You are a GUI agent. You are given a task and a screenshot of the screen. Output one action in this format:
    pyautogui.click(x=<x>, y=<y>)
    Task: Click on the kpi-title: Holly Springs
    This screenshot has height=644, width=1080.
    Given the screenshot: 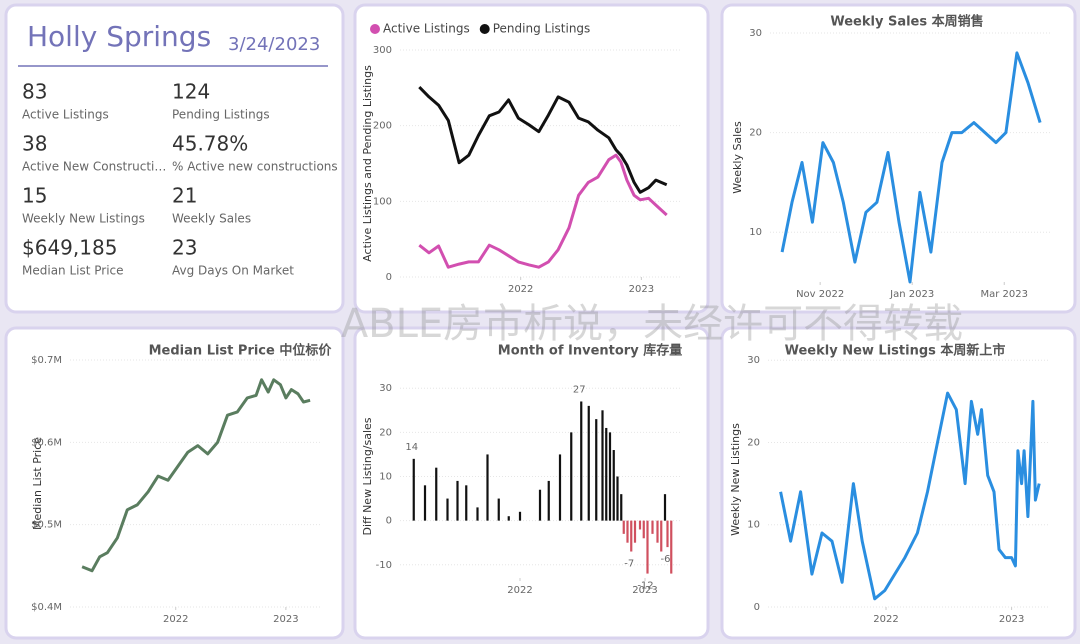 What is the action you would take?
    pyautogui.click(x=119, y=36)
    